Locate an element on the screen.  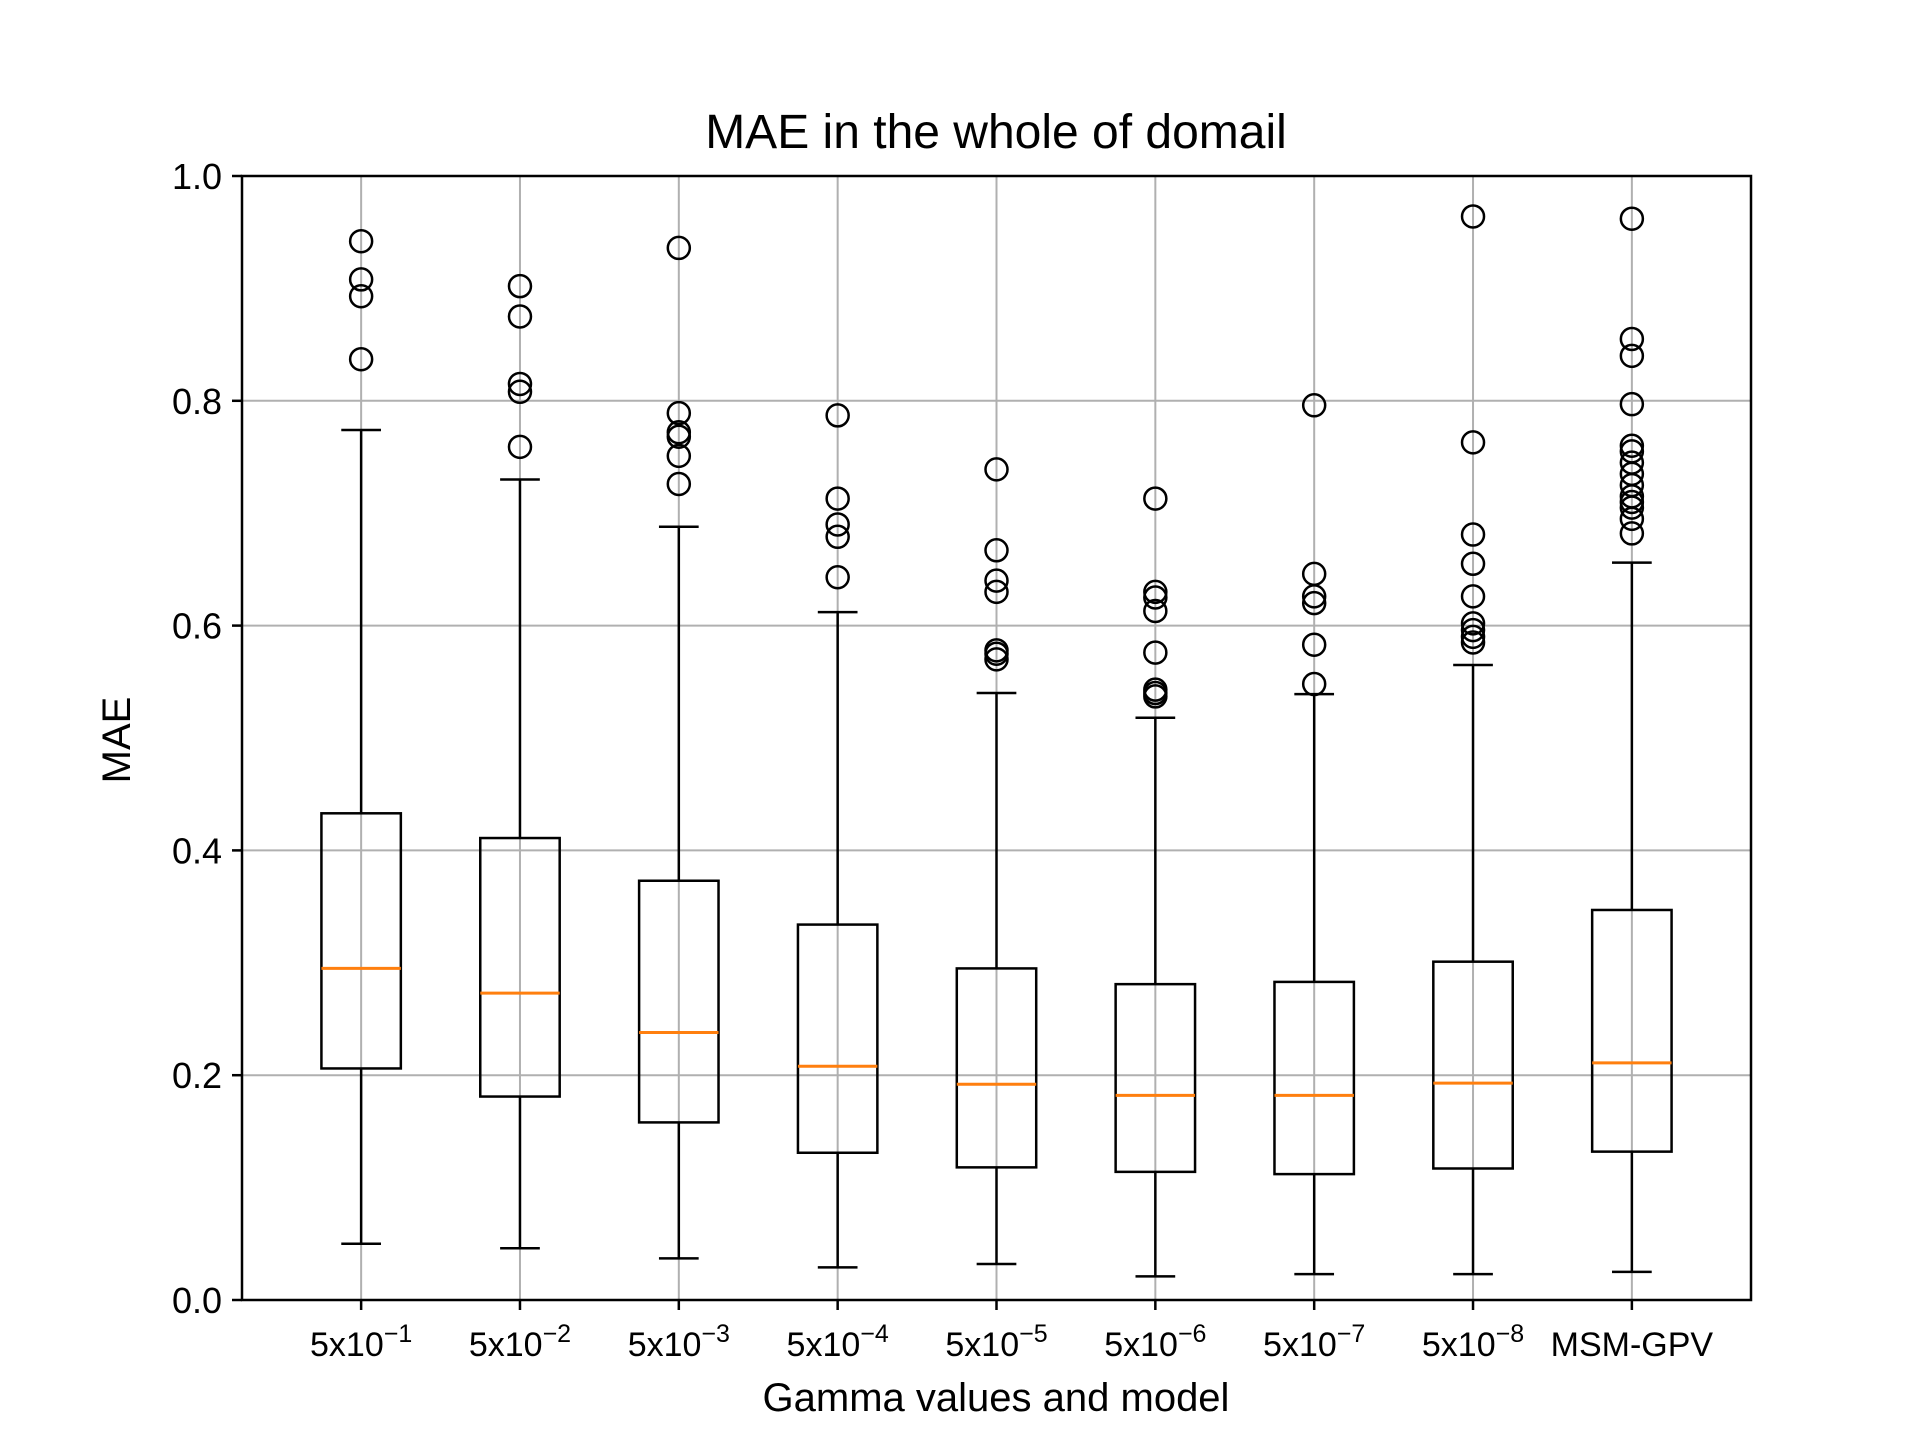
x-tick-label: 5x10⁻⁷ is located at coordinates (1314, 1342).